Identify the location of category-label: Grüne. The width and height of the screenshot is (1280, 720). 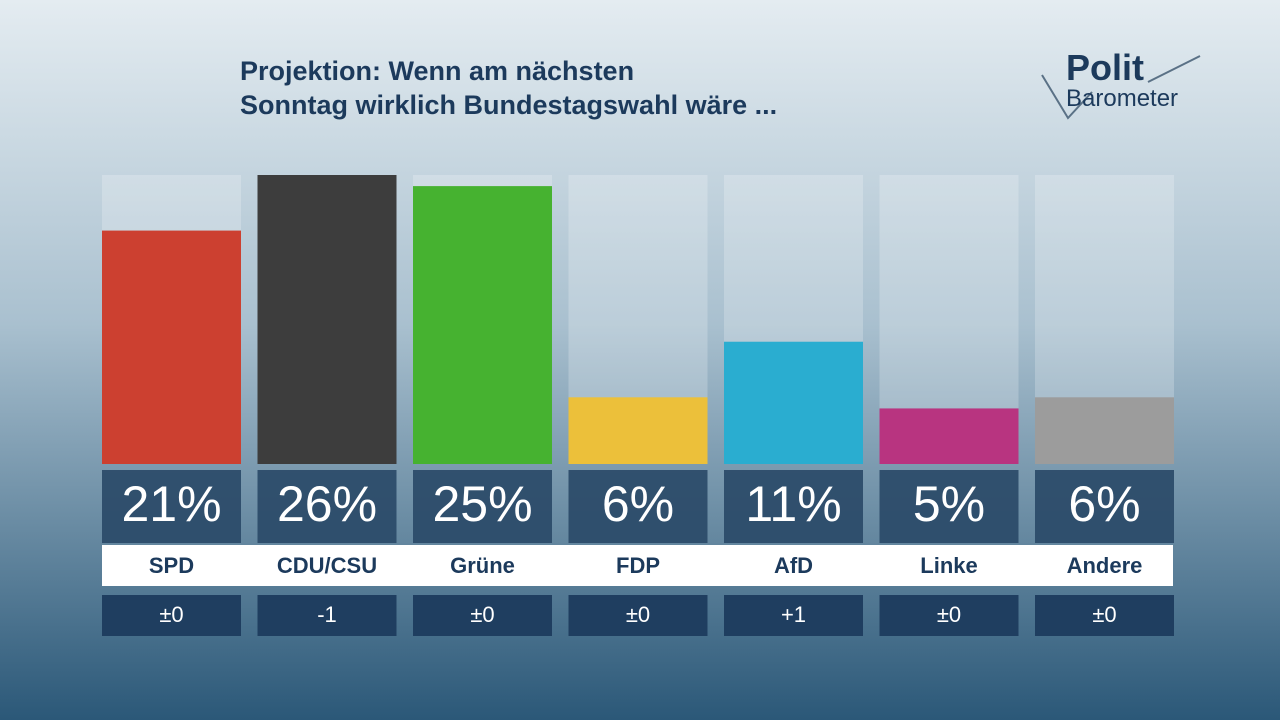
(482, 565).